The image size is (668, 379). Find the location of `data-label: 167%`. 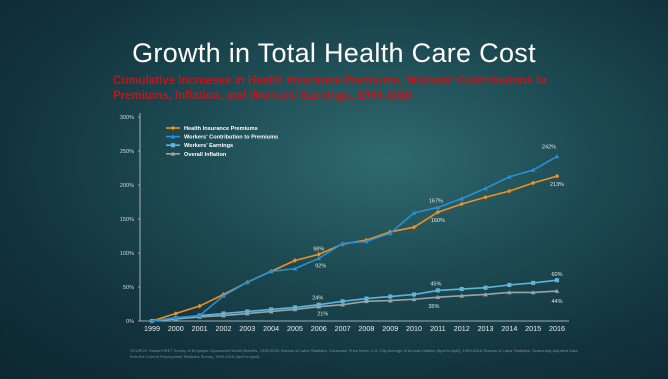

data-label: 167% is located at coordinates (436, 201).